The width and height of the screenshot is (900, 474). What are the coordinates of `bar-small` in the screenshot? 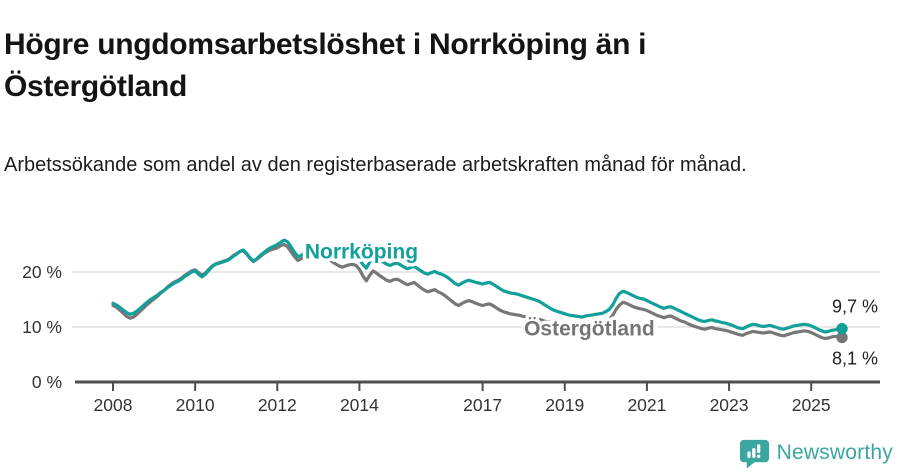 It's located at (748, 454).